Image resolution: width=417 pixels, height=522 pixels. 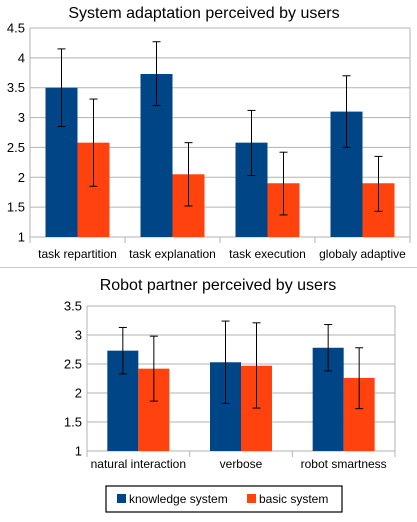 What do you see at coordinates (178, 499) in the screenshot?
I see `legend-label-knowledge: knowledge system` at bounding box center [178, 499].